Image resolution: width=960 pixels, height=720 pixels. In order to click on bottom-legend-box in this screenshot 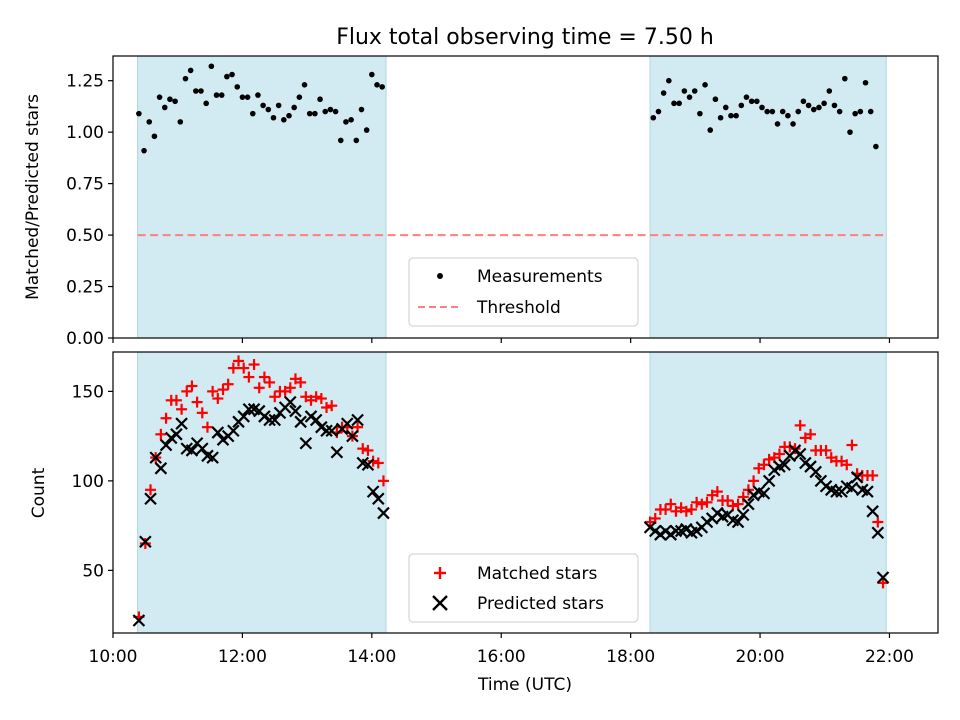, I will do `click(523, 588)`.